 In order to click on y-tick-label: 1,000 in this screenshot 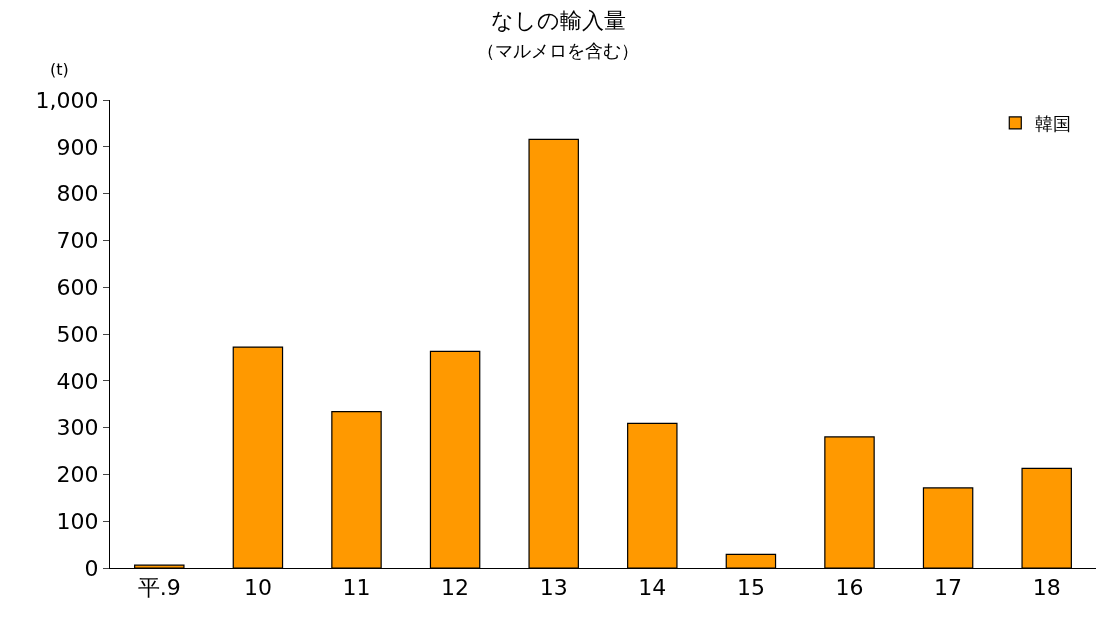, I will do `click(67, 100)`.